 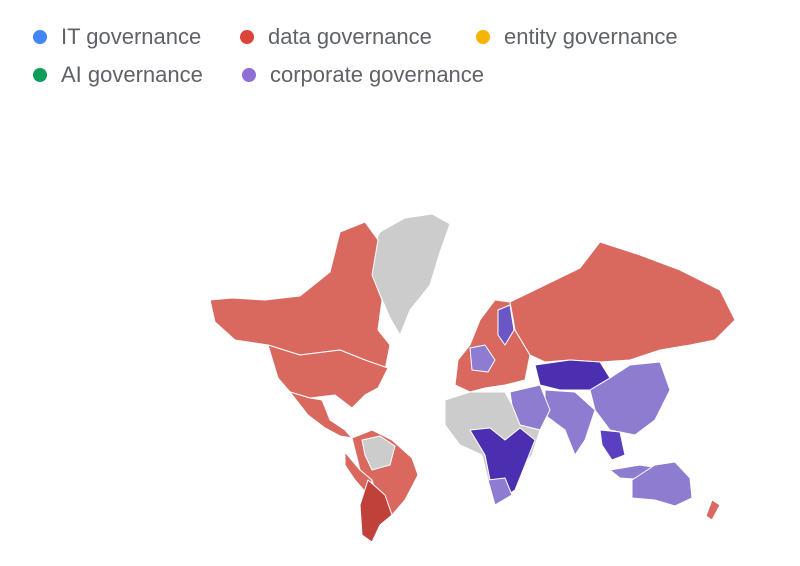 What do you see at coordinates (131, 36) in the screenshot?
I see `legend-label: IT governance` at bounding box center [131, 36].